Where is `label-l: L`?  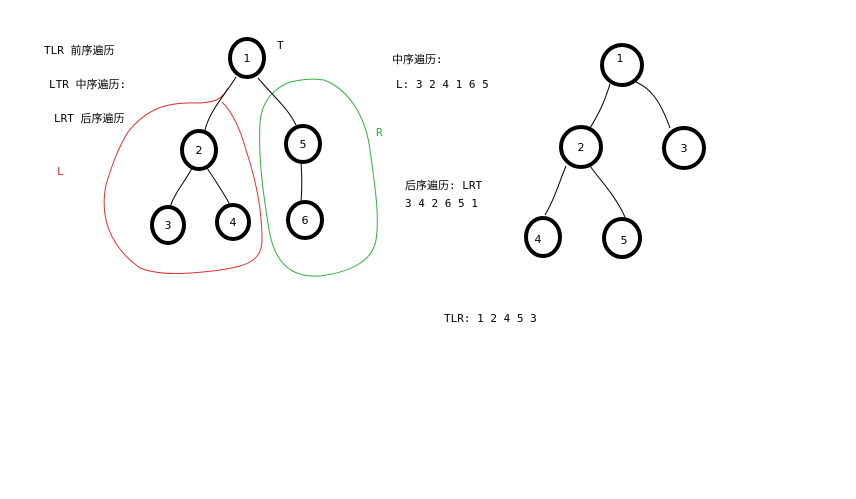
label-l: L is located at coordinates (60, 171).